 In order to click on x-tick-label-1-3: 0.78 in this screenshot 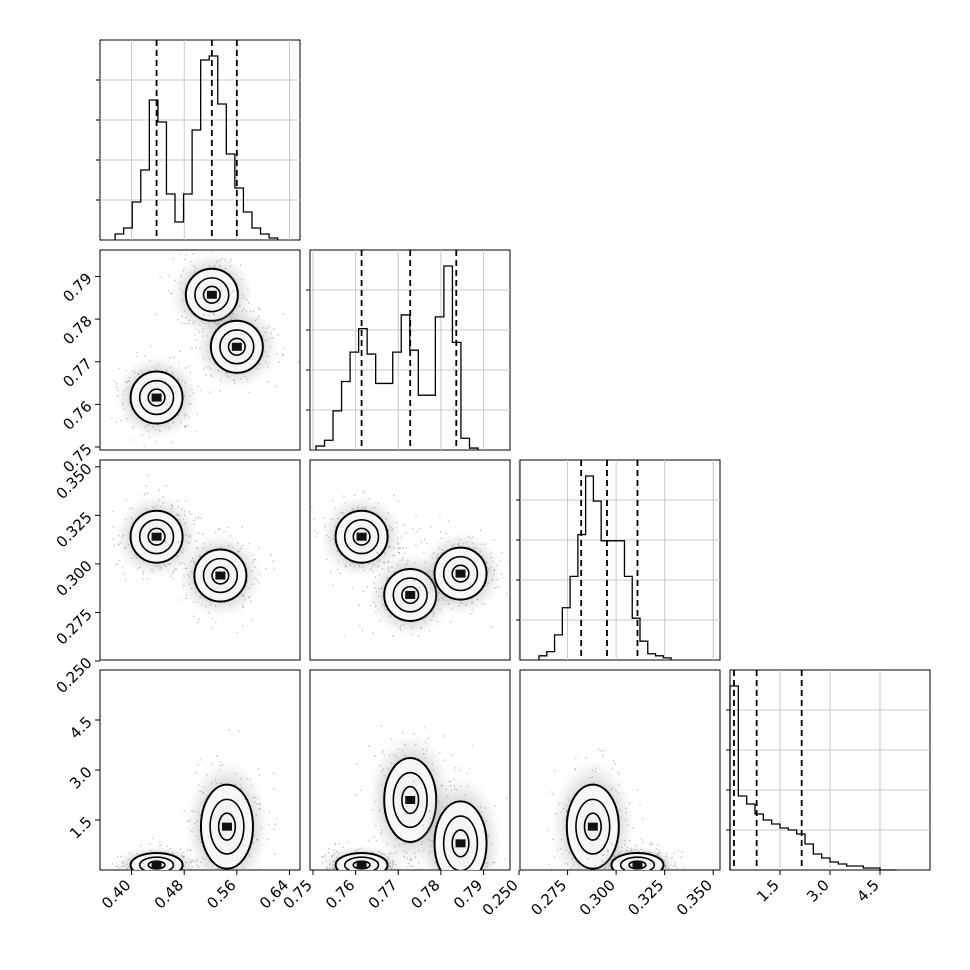, I will do `click(425, 894)`.